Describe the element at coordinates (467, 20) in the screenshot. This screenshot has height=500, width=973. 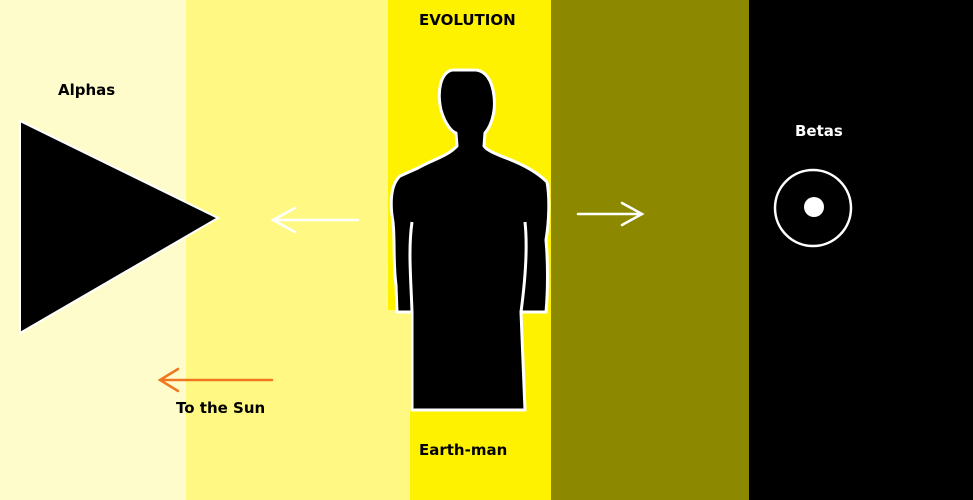
I see `diagram-title: EVOLUTION` at that location.